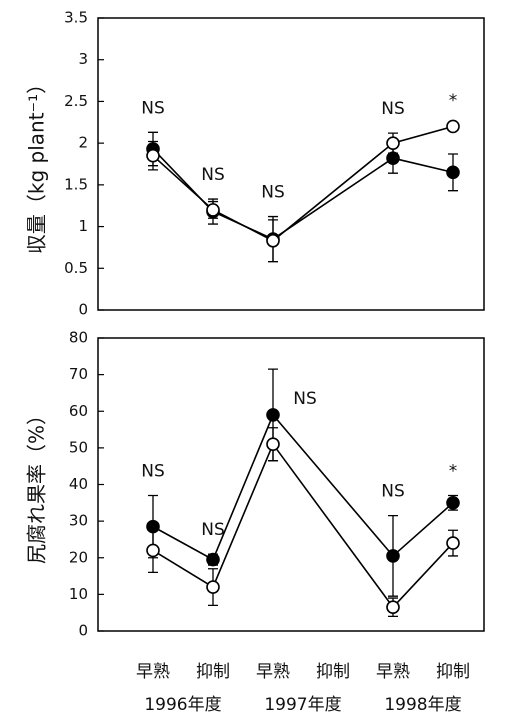  I want to click on y-tick-label: 1.5, so click(76, 184).